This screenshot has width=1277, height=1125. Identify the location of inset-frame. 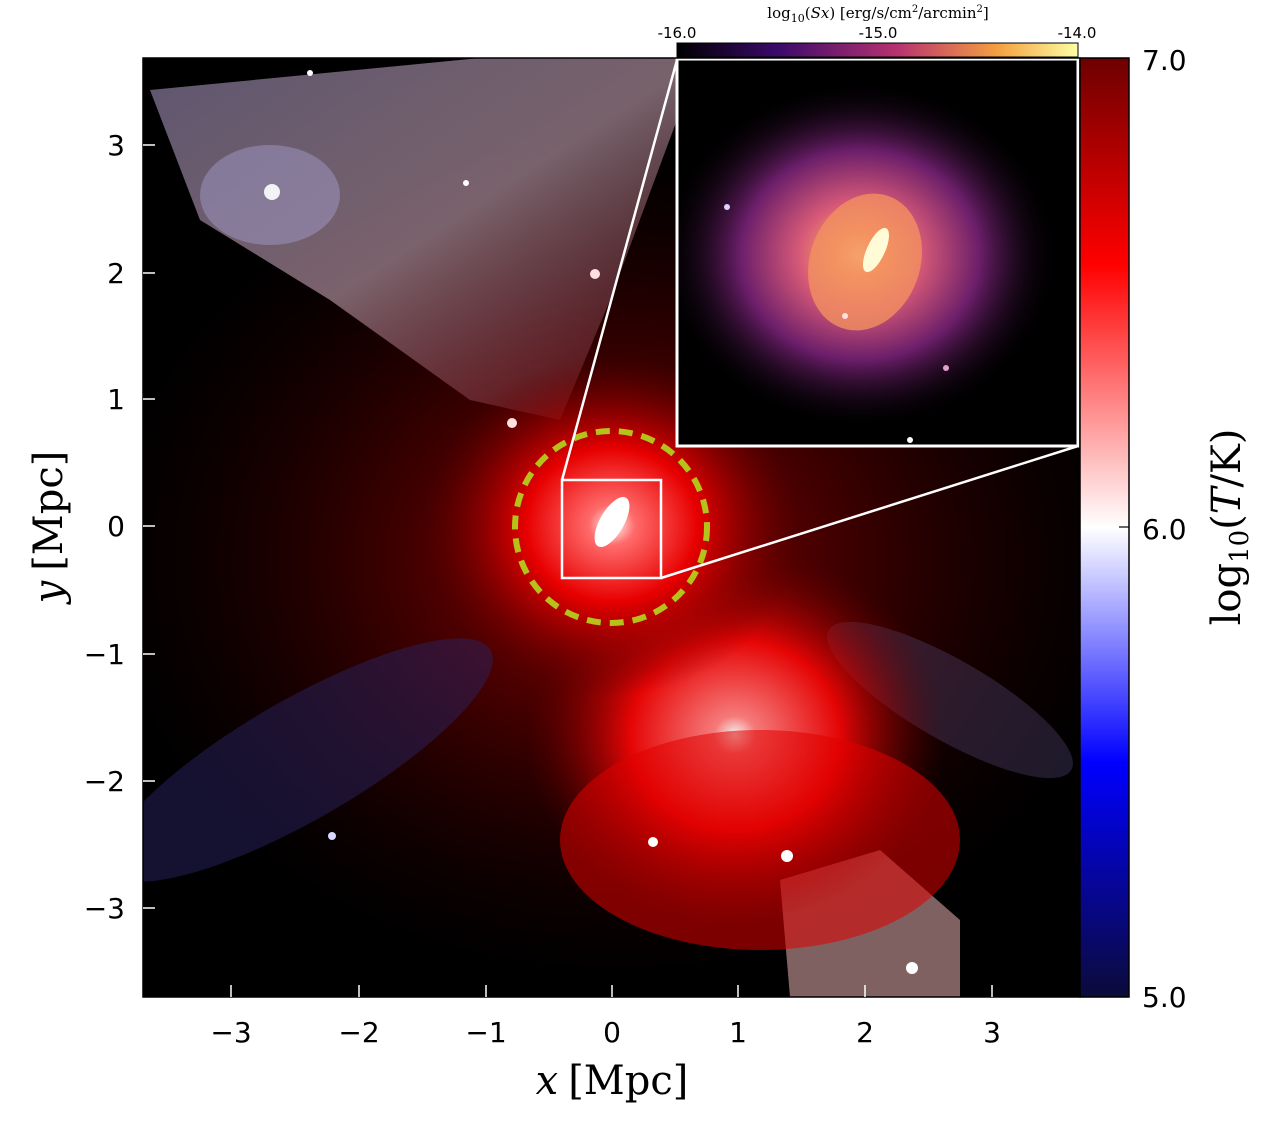
(877, 252).